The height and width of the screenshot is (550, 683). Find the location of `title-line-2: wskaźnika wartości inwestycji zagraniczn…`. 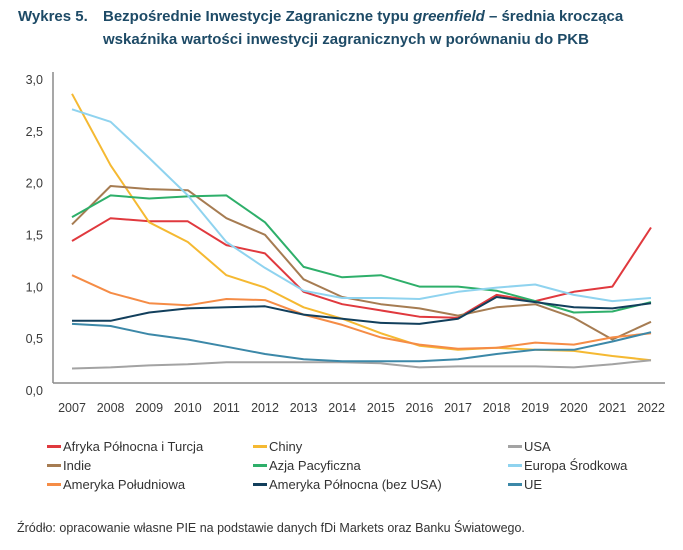

title-line-2: wskaźnika wartości inwestycji zagraniczn… is located at coordinates (346, 39).